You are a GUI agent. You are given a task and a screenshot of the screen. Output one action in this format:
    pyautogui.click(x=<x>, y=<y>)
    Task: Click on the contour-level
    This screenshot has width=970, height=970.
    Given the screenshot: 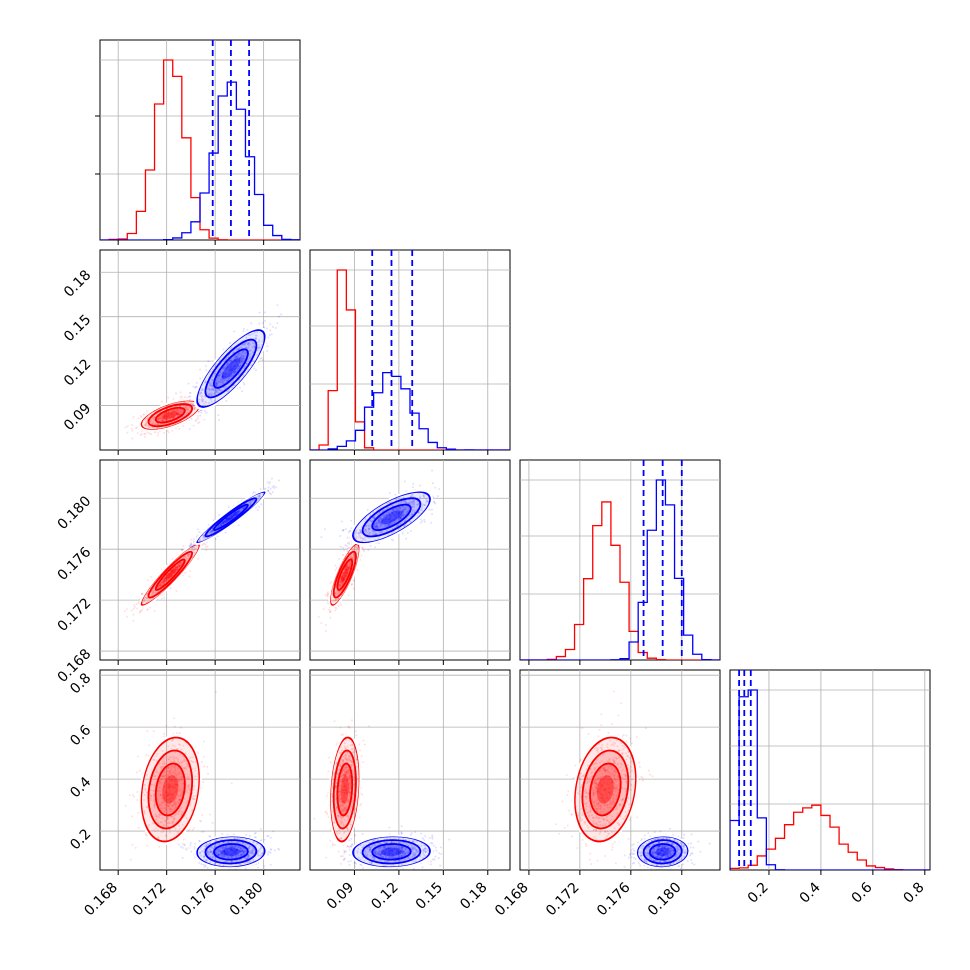 What is the action you would take?
    pyautogui.click(x=231, y=517)
    